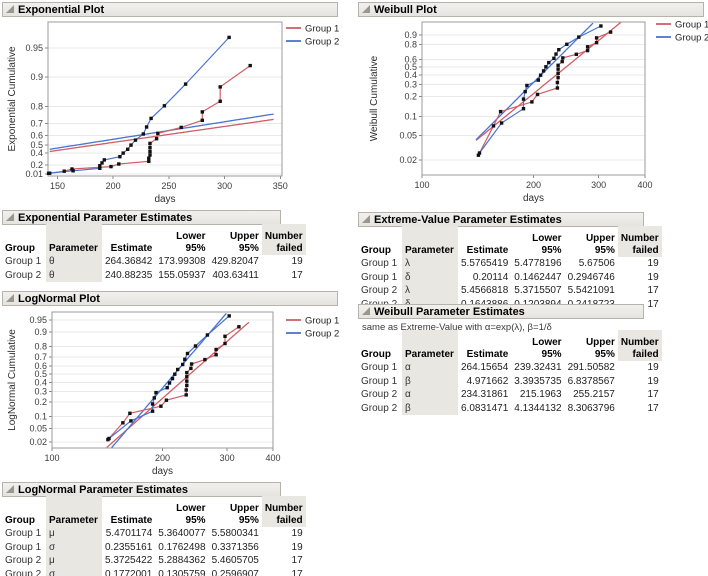  What do you see at coordinates (430, 241) in the screenshot?
I see `column-header: Parameter` at bounding box center [430, 241].